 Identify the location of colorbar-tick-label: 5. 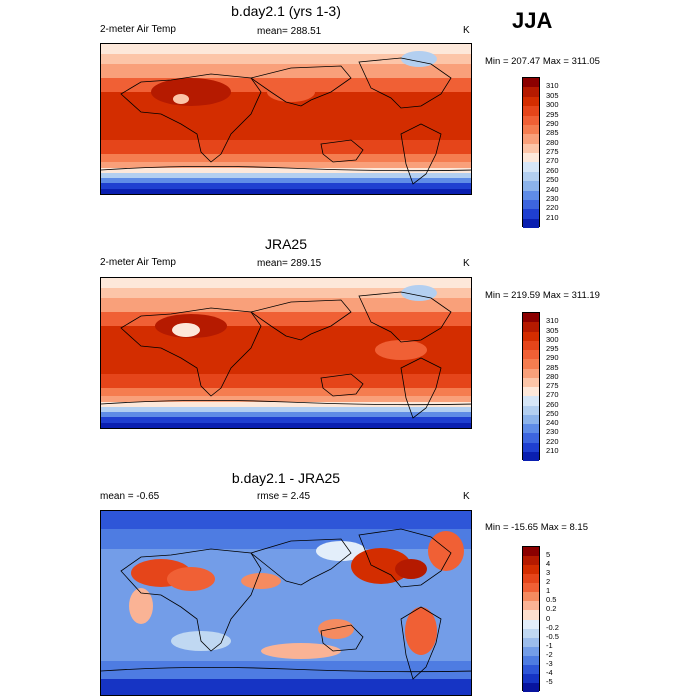
(548, 555).